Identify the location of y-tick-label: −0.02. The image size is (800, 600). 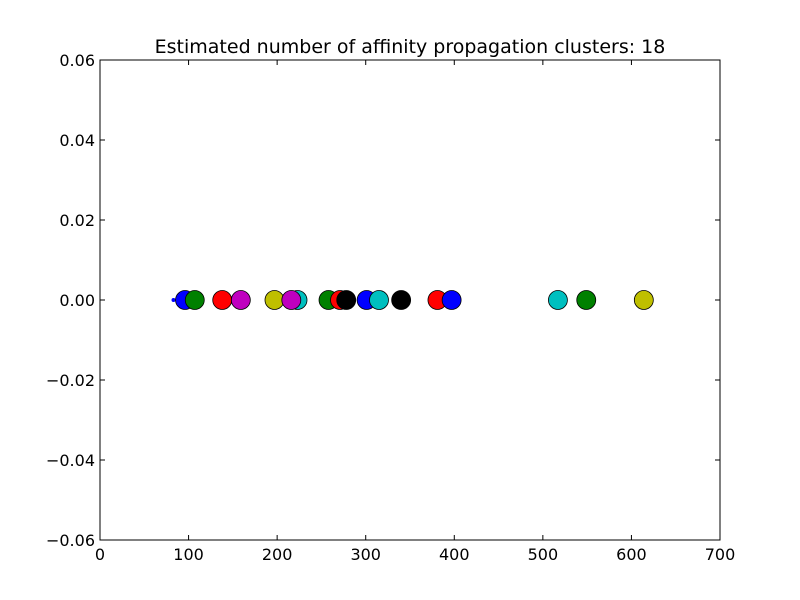
(70, 380).